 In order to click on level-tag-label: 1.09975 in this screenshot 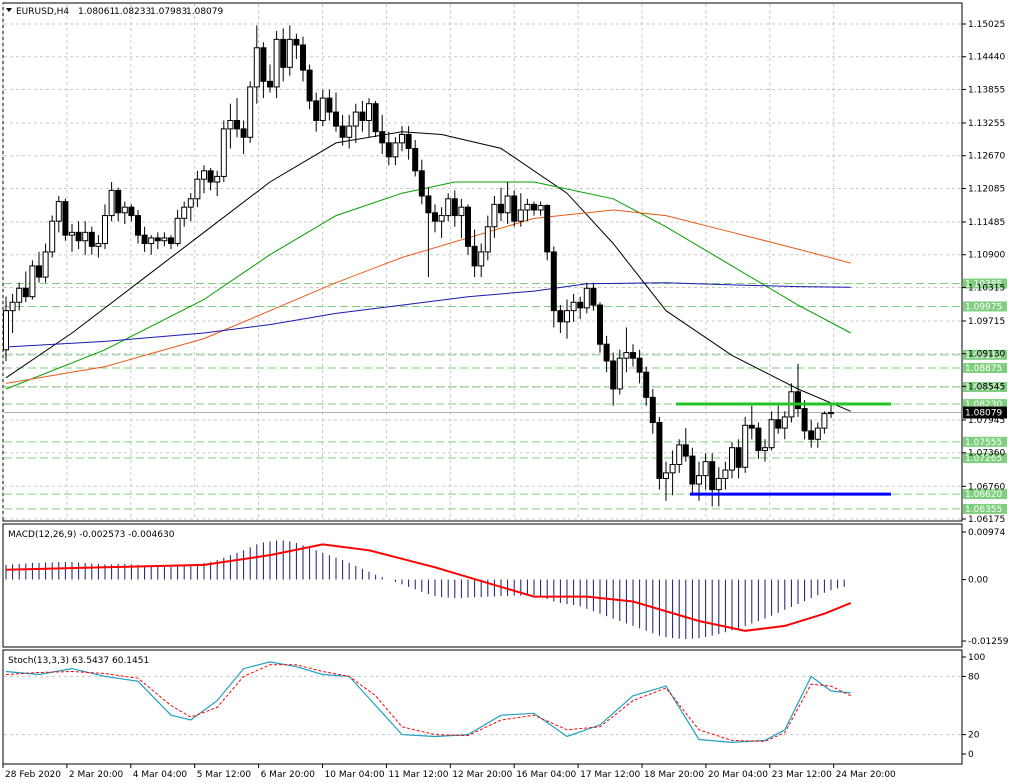, I will do `click(983, 307)`.